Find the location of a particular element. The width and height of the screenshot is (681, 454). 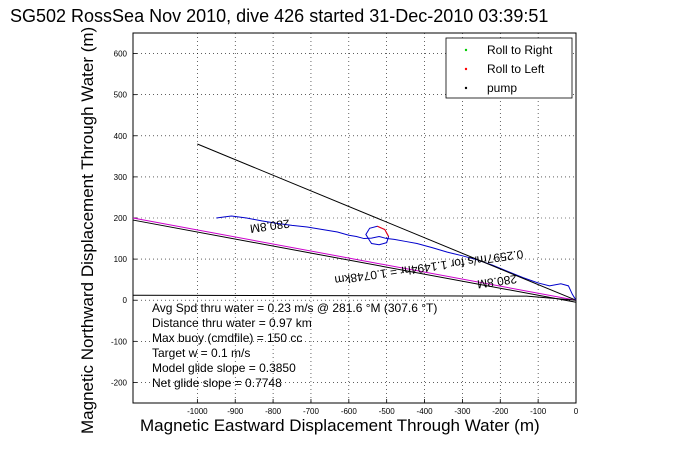

y-tick-label: -100 is located at coordinates (119, 341).